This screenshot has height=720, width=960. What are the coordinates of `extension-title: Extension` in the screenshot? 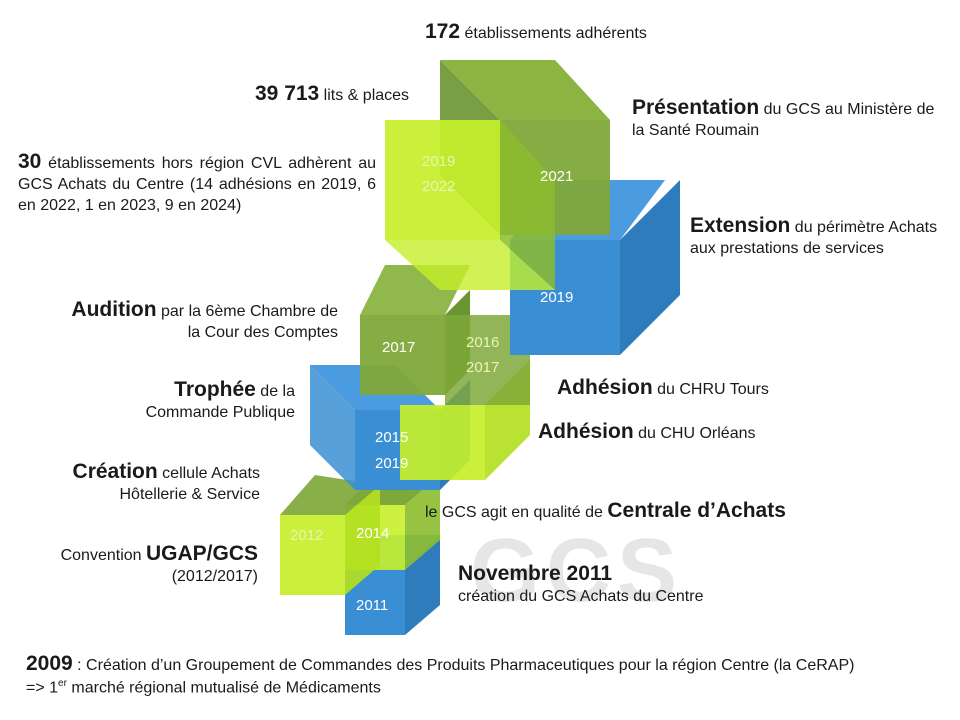 It's located at (740, 225).